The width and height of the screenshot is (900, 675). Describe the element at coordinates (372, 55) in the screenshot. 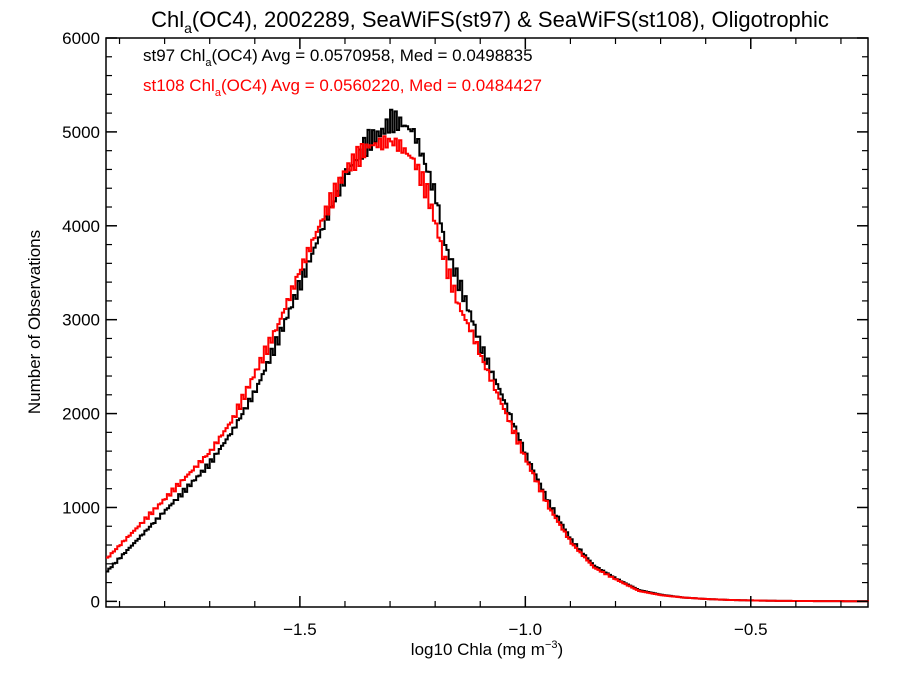

I see `annotation-text-post: (OC4) Avg = 0.0570958, Med = 0.0498835` at that location.